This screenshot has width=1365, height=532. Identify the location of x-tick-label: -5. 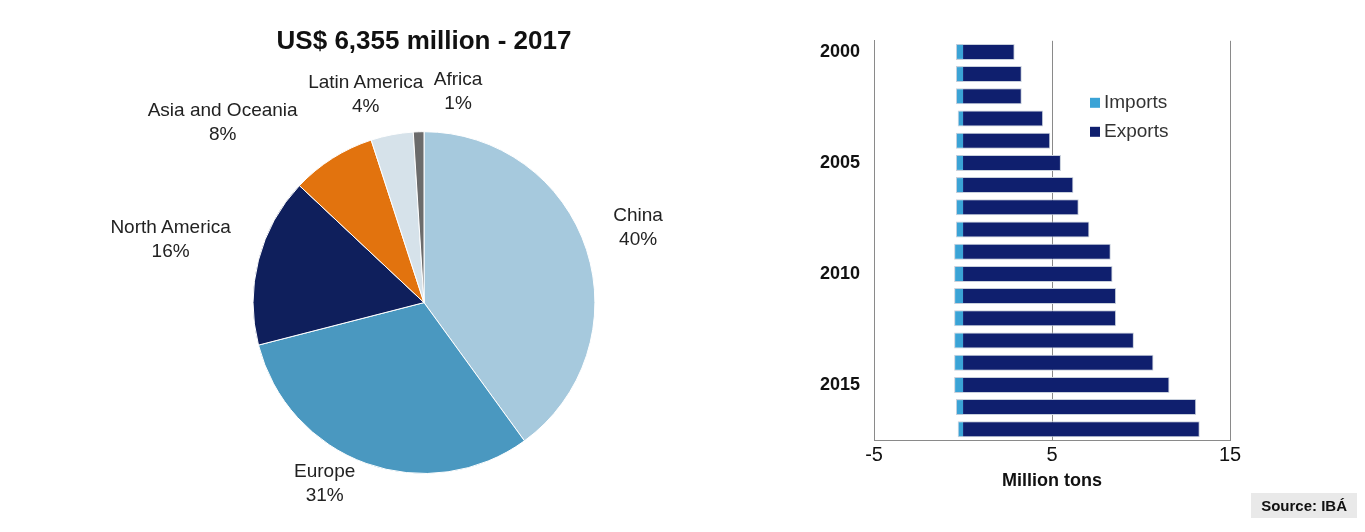
(874, 453).